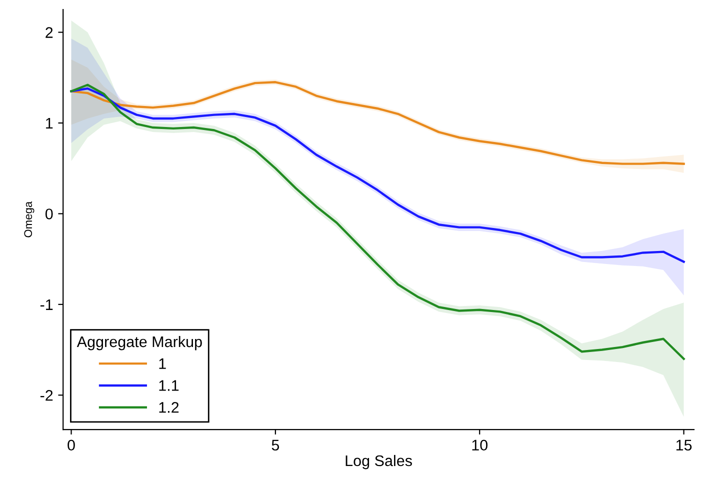 This screenshot has height=480, width=701. Describe the element at coordinates (71, 445) in the screenshot. I see `x-tick-label: 0` at that location.